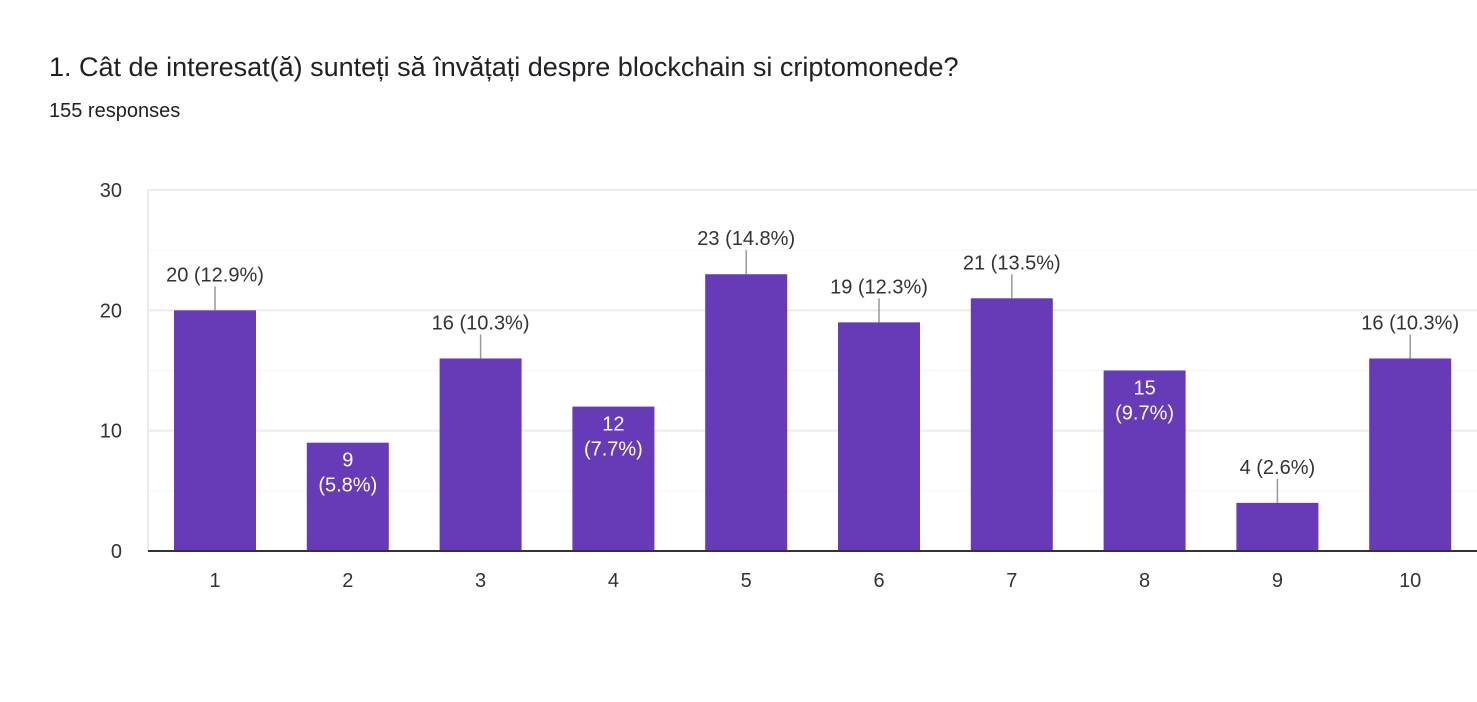  Describe the element at coordinates (1011, 581) in the screenshot. I see `x-tick-label: 7` at that location.